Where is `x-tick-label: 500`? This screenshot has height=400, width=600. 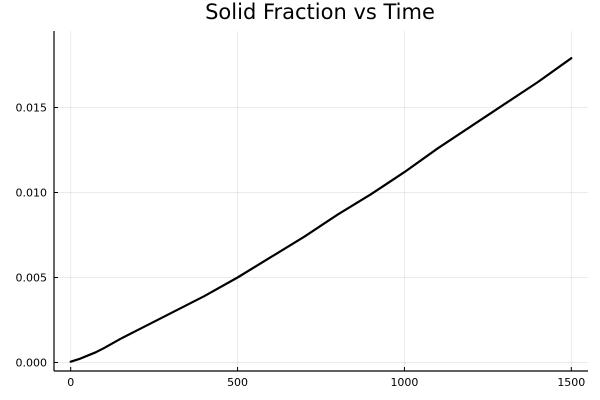
x-tick-label: 500 is located at coordinates (237, 382).